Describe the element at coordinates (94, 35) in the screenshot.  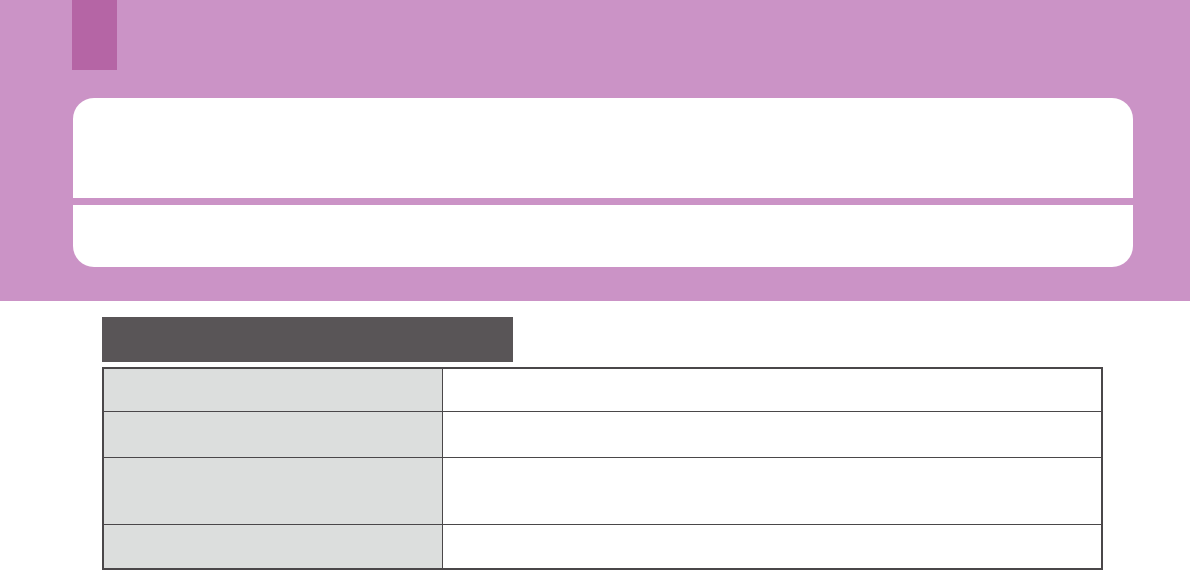
I see `section-tab` at that location.